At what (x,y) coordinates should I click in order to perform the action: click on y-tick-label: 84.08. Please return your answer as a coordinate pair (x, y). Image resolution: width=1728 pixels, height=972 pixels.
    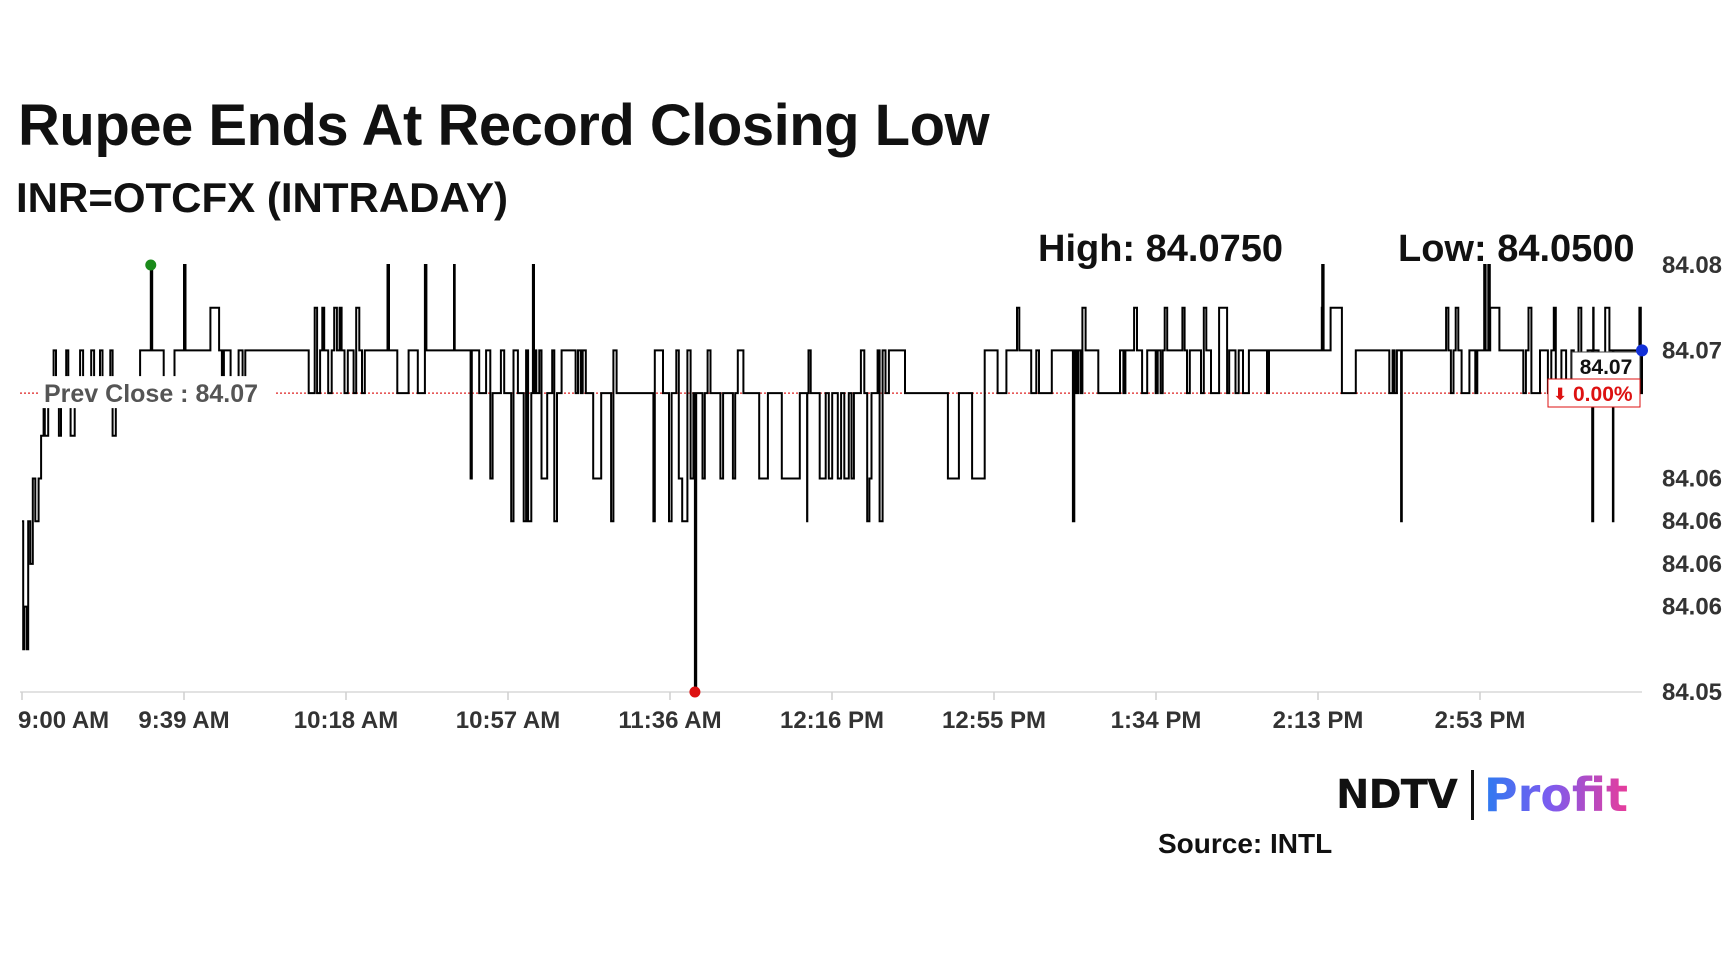
    Looking at the image, I should click on (1692, 265).